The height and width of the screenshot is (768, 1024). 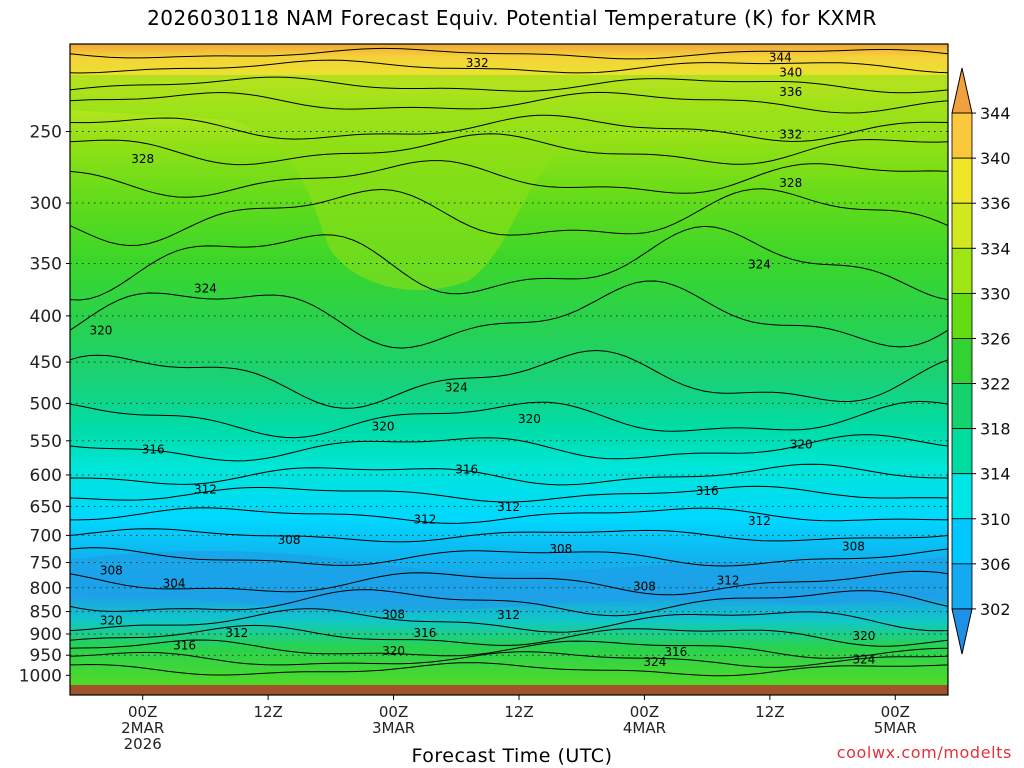 What do you see at coordinates (46, 476) in the screenshot?
I see `y-tick-label: 600` at bounding box center [46, 476].